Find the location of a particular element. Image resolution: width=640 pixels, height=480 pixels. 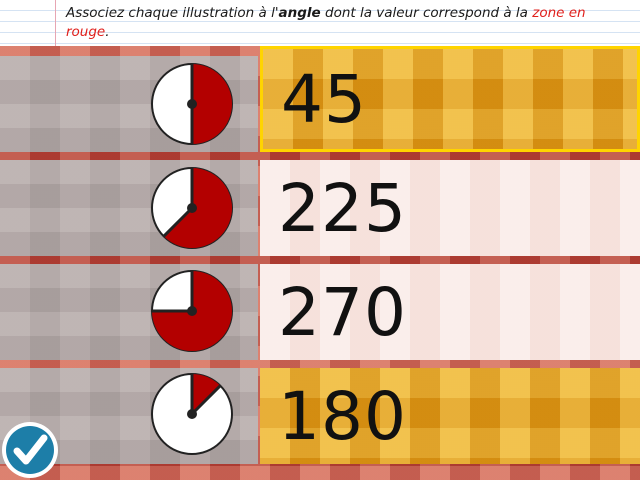

answer-value: 180 is located at coordinates (342, 416).